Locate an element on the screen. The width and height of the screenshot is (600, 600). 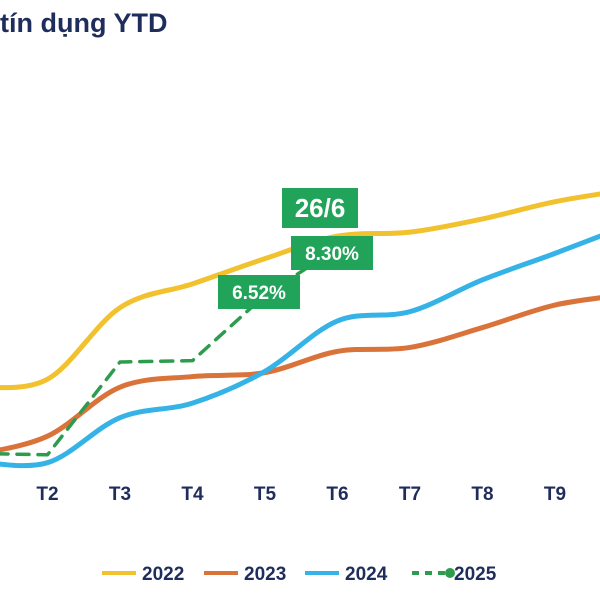
legend-label: 2025 is located at coordinates (475, 574).